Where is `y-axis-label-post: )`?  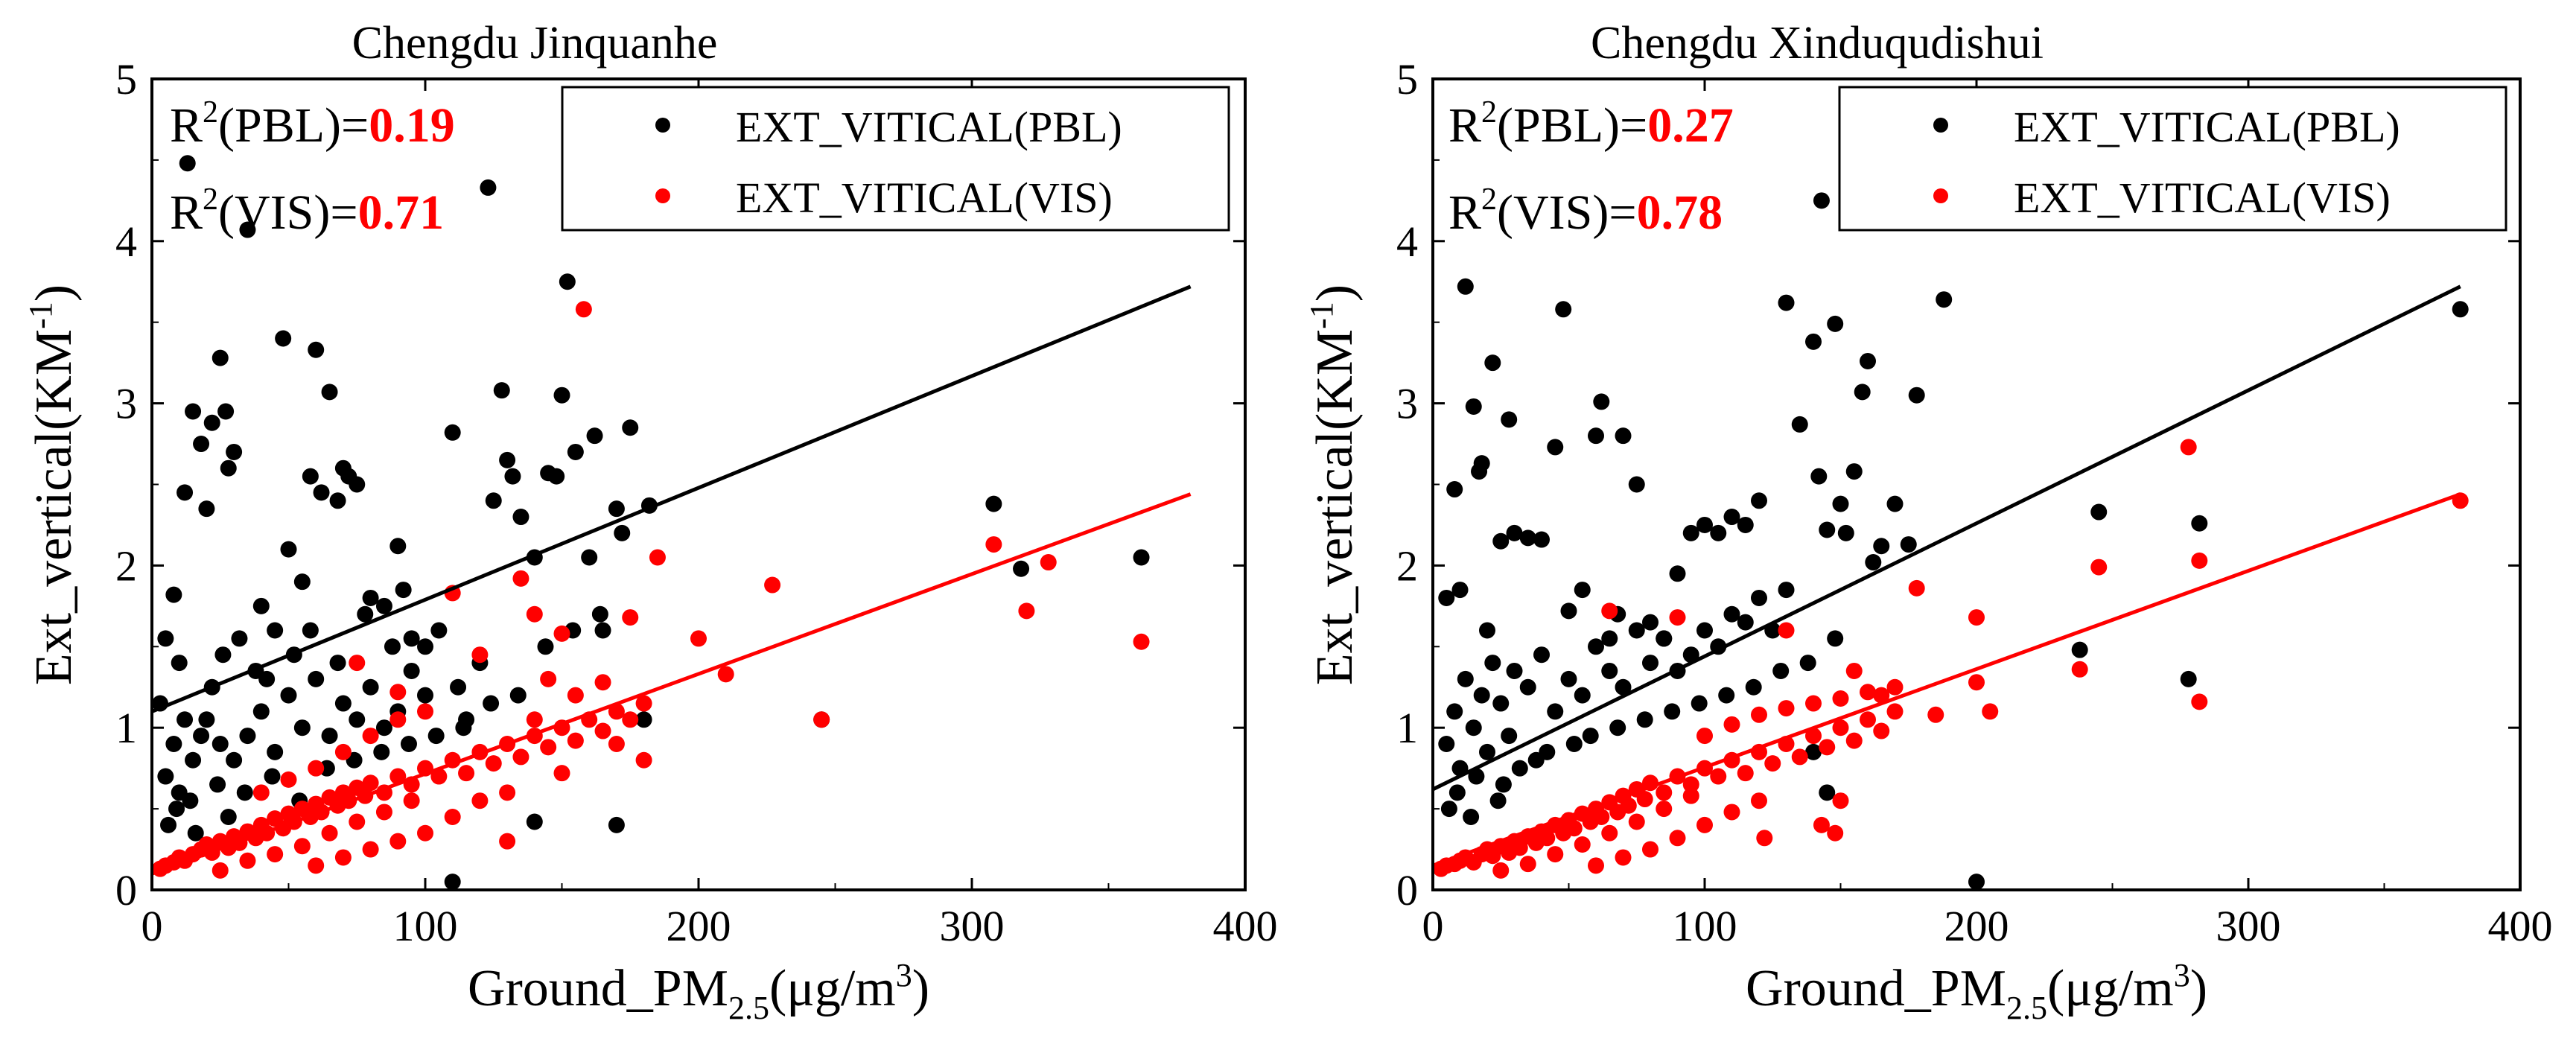
y-axis-label-post: ) is located at coordinates (1335, 293).